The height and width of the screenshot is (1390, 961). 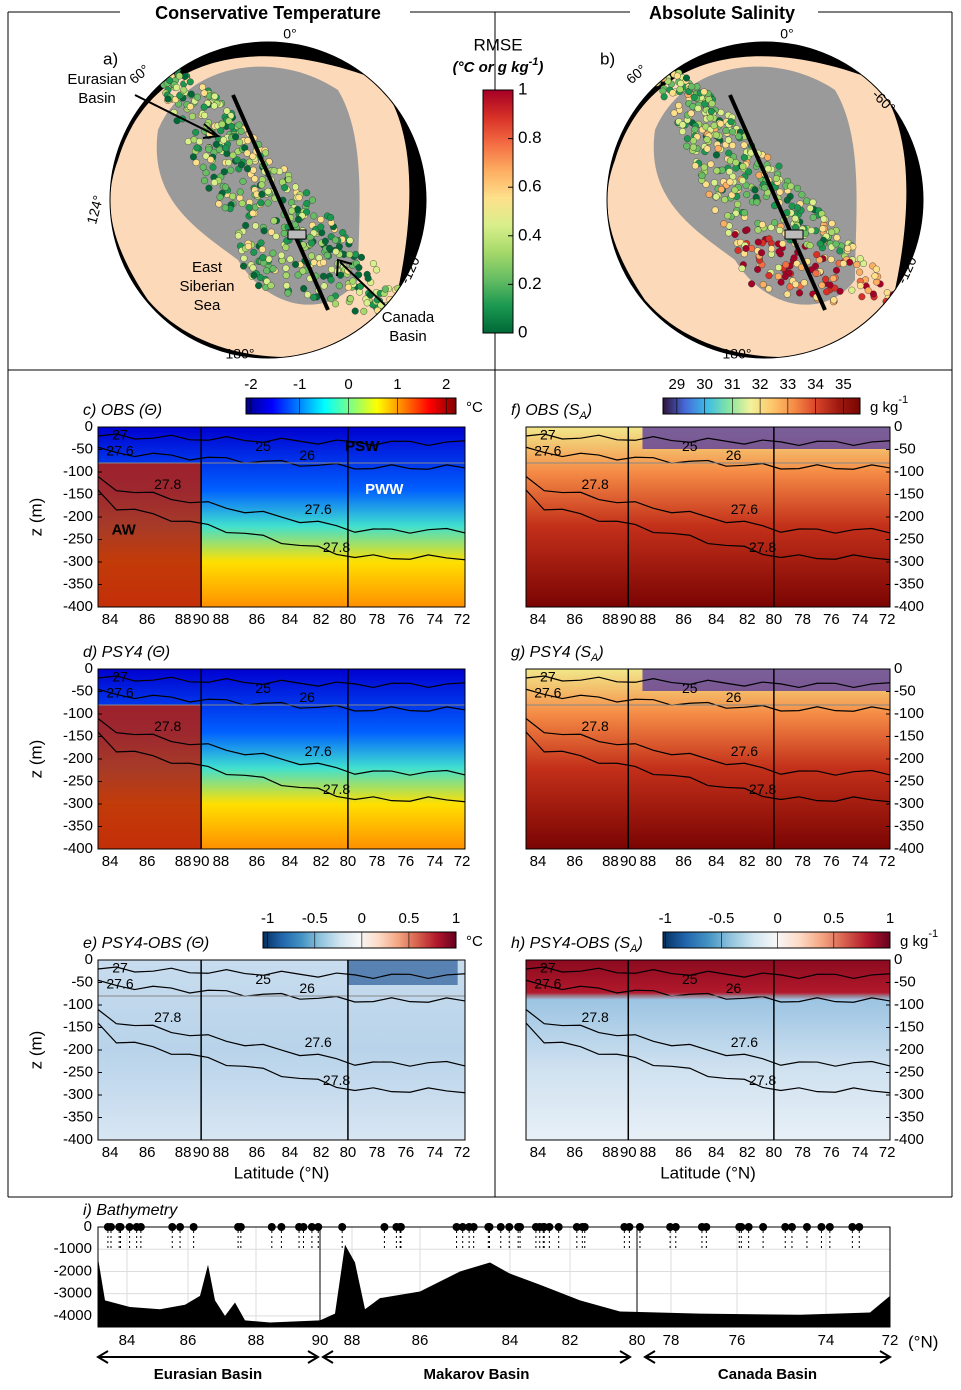 I want to click on colorbar-tick-label: 1, so click(x=397, y=384).